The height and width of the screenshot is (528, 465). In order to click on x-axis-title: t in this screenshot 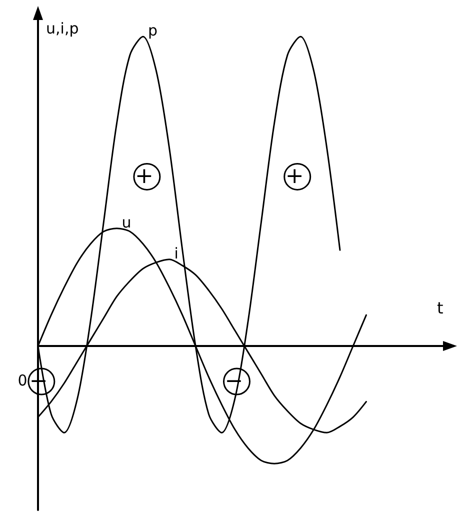, I will do `click(440, 308)`.